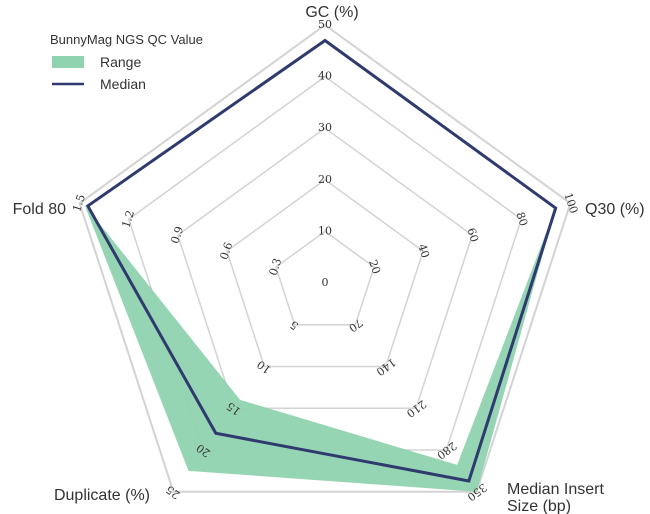 This screenshot has width=650, height=514. Describe the element at coordinates (521, 218) in the screenshot. I see `tick-label: 80` at that location.